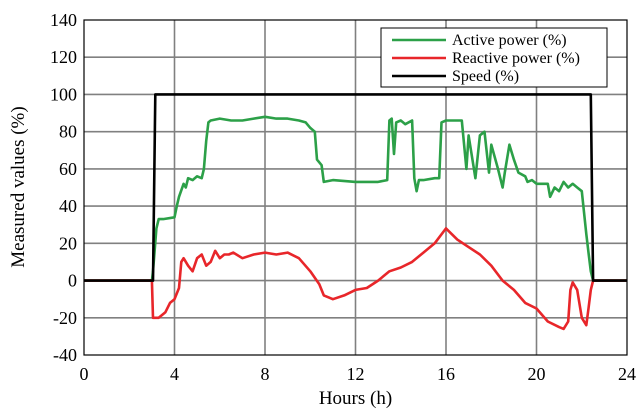 This screenshot has width=640, height=411. I want to click on y-tick-label: 100, so click(63, 94).